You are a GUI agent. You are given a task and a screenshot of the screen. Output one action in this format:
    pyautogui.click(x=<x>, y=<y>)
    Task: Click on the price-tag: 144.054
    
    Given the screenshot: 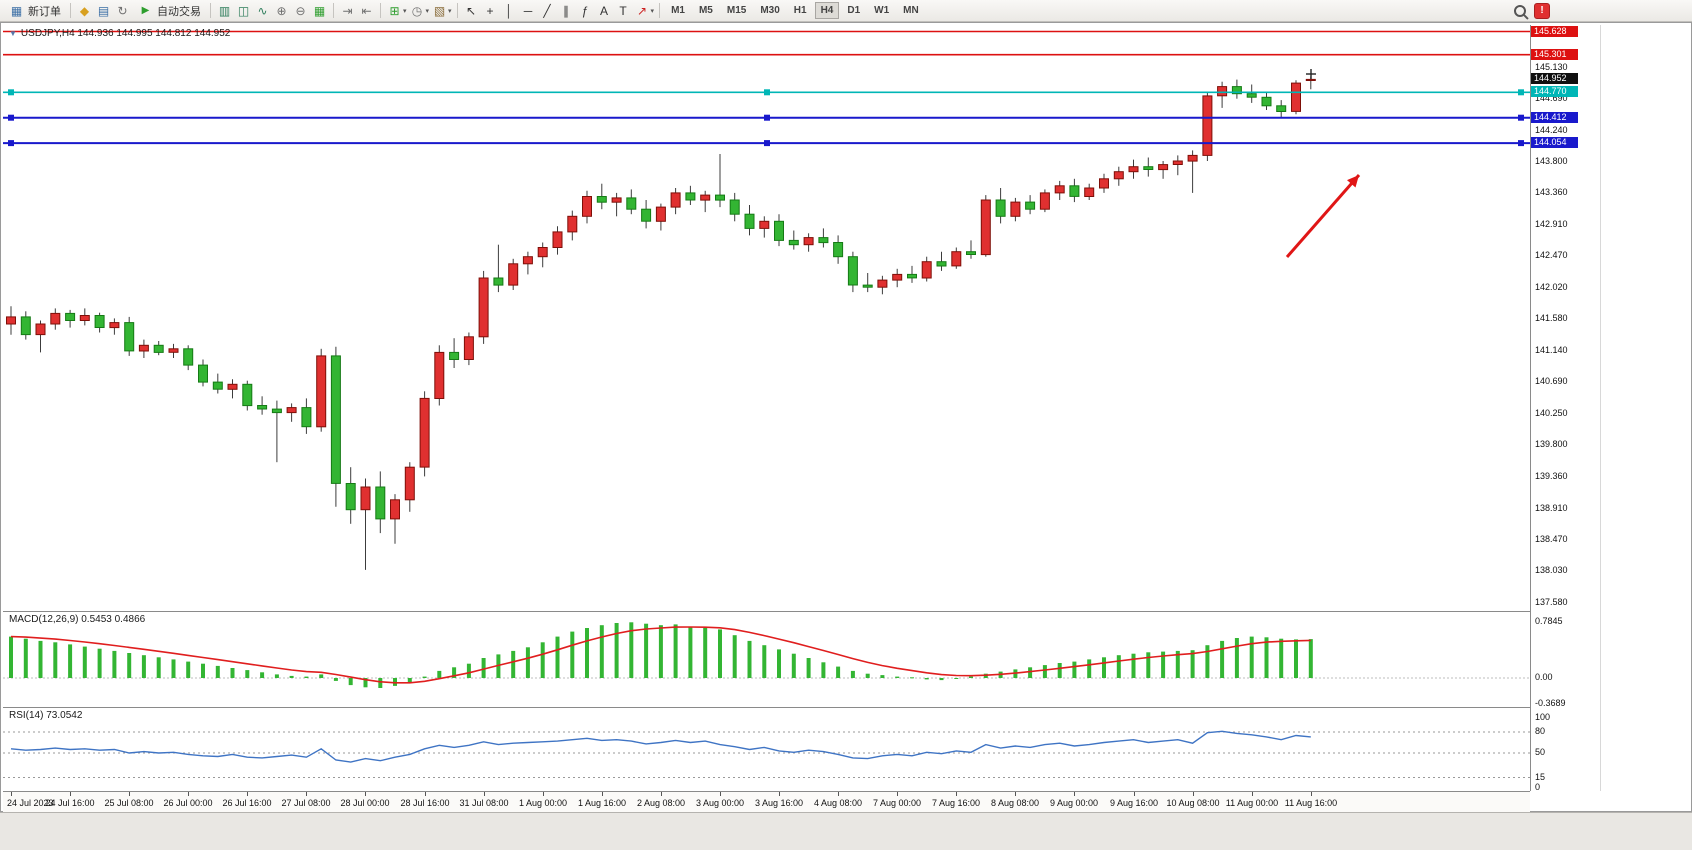 What is the action you would take?
    pyautogui.click(x=1554, y=142)
    